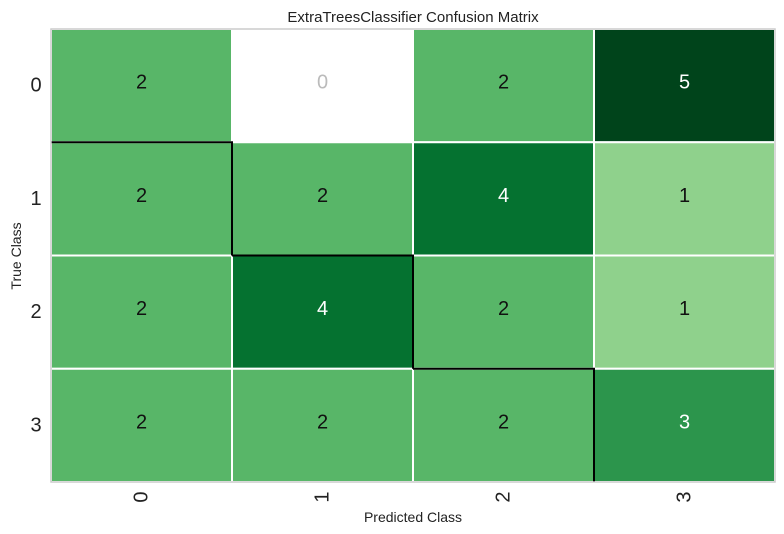 Image resolution: width=784 pixels, height=534 pixels. I want to click on heatmap-cell-r0-c1, so click(322, 86).